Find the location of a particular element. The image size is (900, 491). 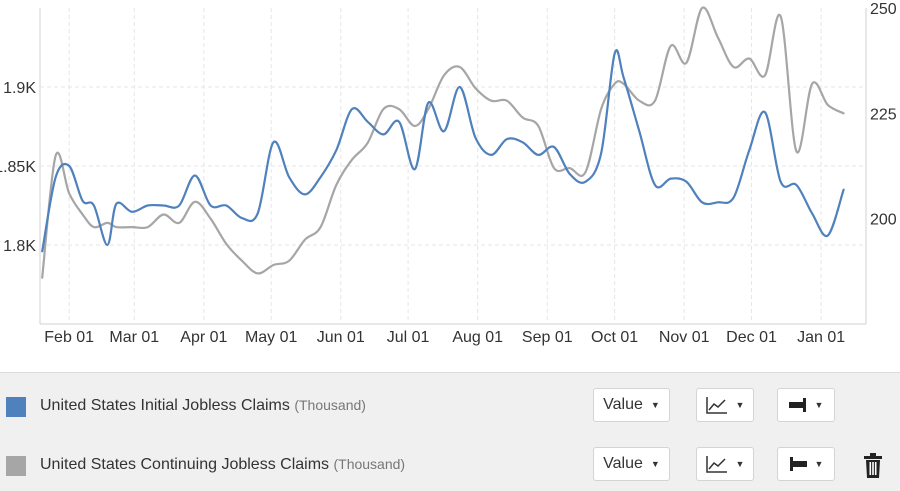

y-left-tick-label: 1.85K is located at coordinates (18, 167).